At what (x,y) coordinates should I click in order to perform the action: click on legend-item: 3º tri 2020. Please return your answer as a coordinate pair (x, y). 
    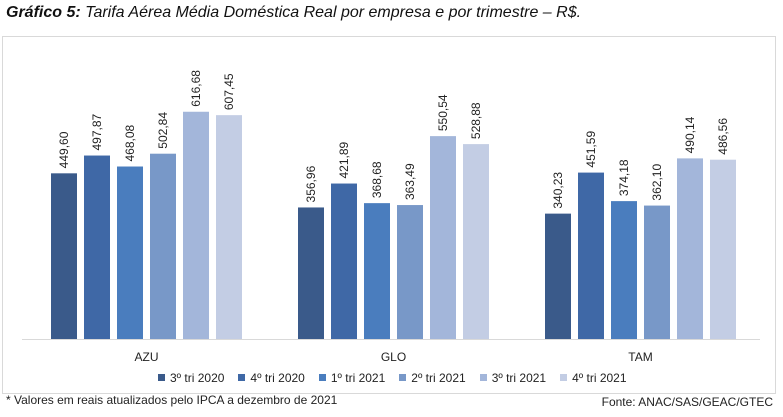
    Looking at the image, I should click on (191, 378).